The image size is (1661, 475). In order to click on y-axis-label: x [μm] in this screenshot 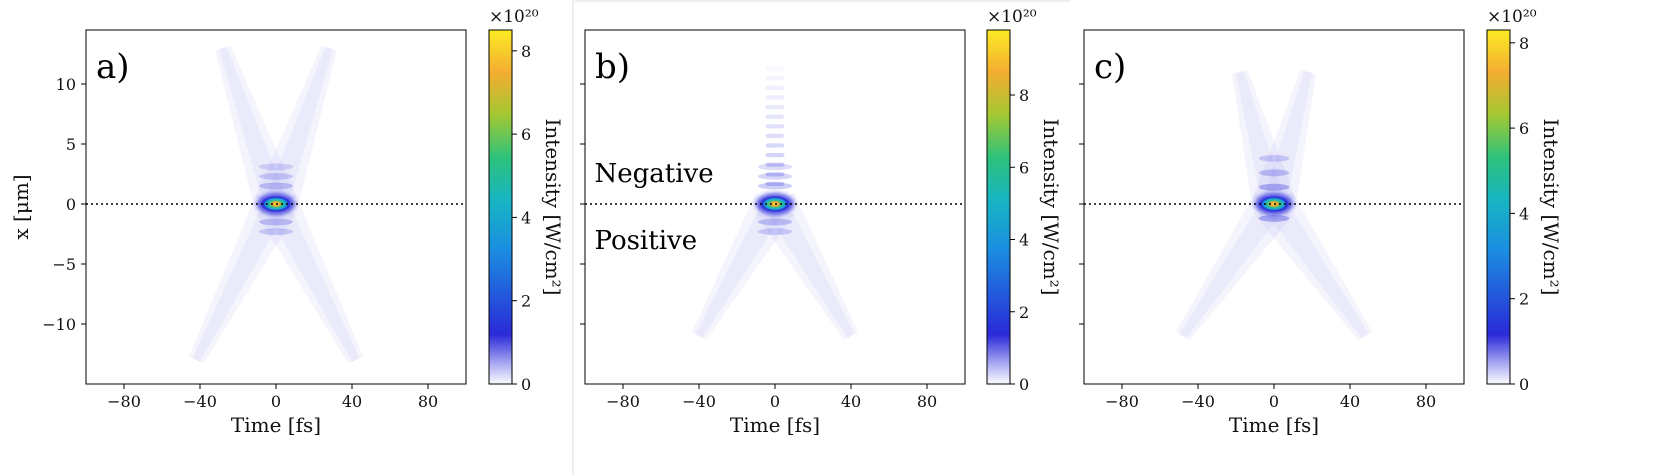, I will do `click(21, 206)`.